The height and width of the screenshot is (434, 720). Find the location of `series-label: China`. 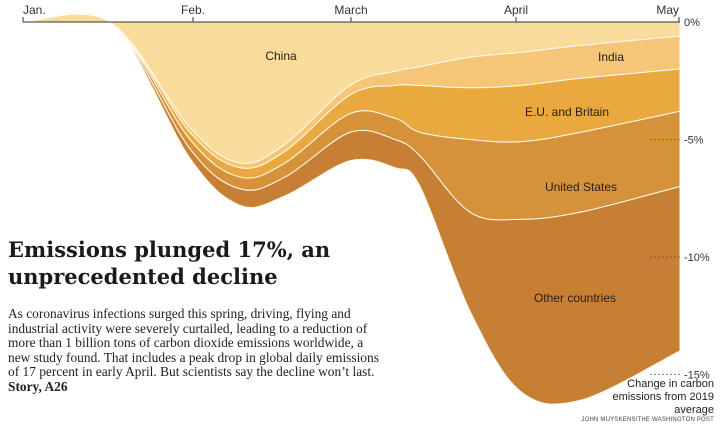

series-label: China is located at coordinates (281, 56).